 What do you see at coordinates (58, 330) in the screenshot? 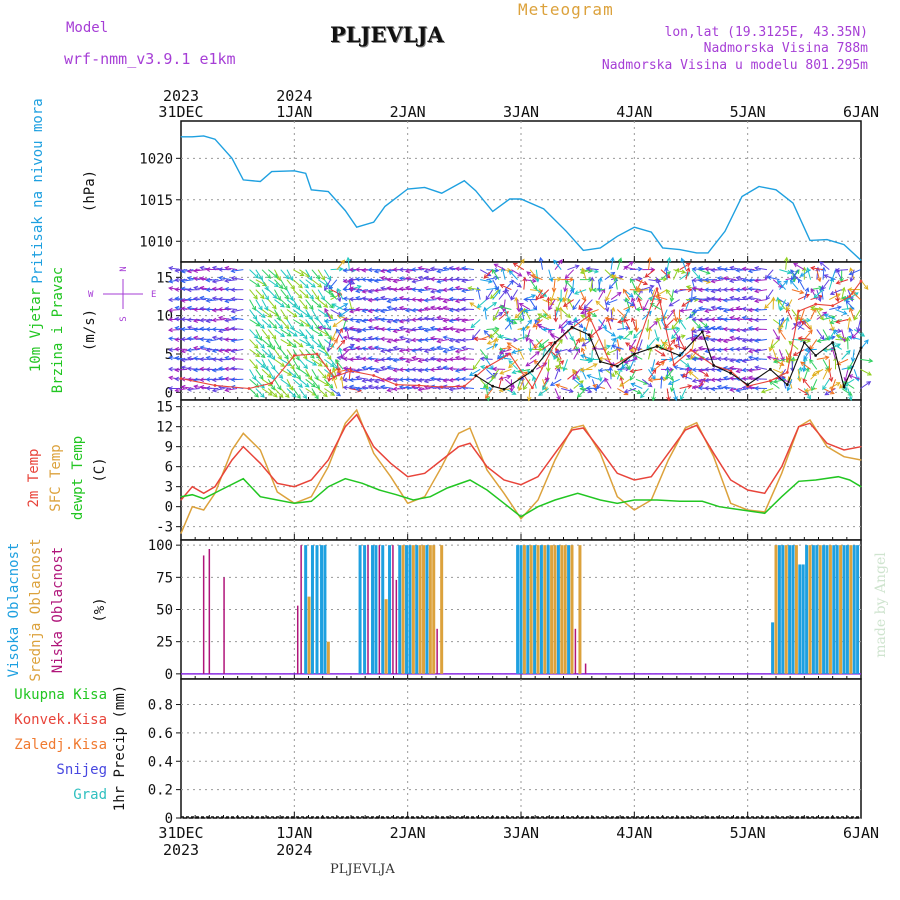
I see `wind-side-label-2: Brzina i Pravac` at bounding box center [58, 330].